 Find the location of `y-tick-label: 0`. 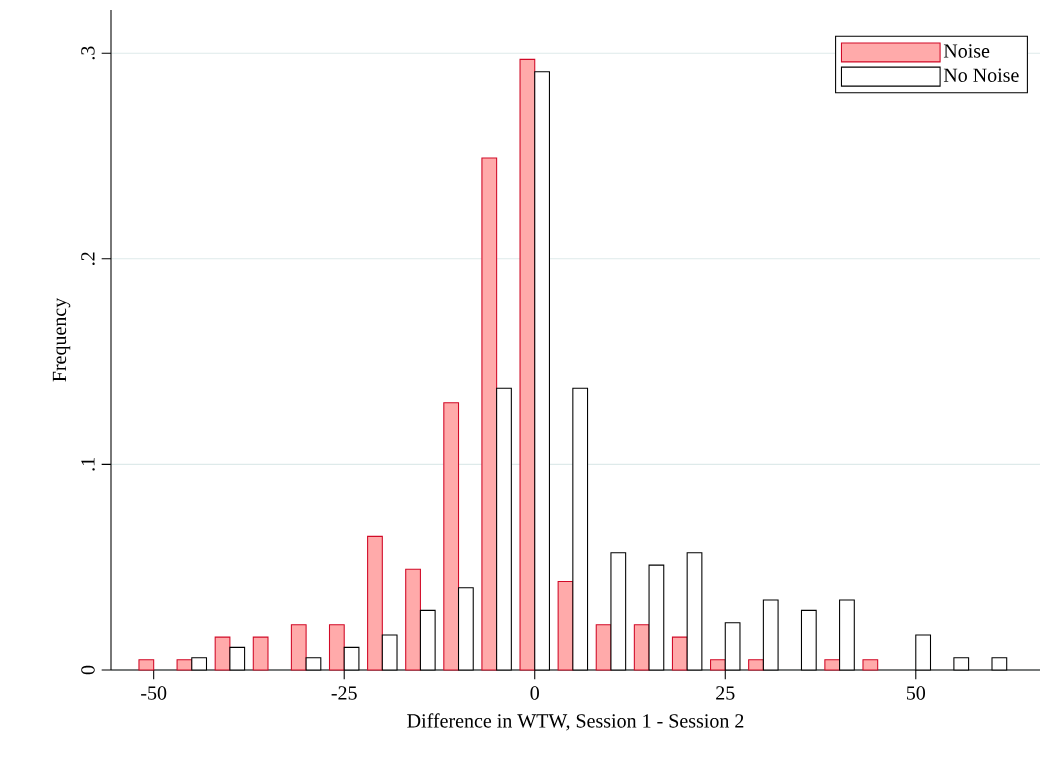

y-tick-label: 0 is located at coordinates (88, 670).